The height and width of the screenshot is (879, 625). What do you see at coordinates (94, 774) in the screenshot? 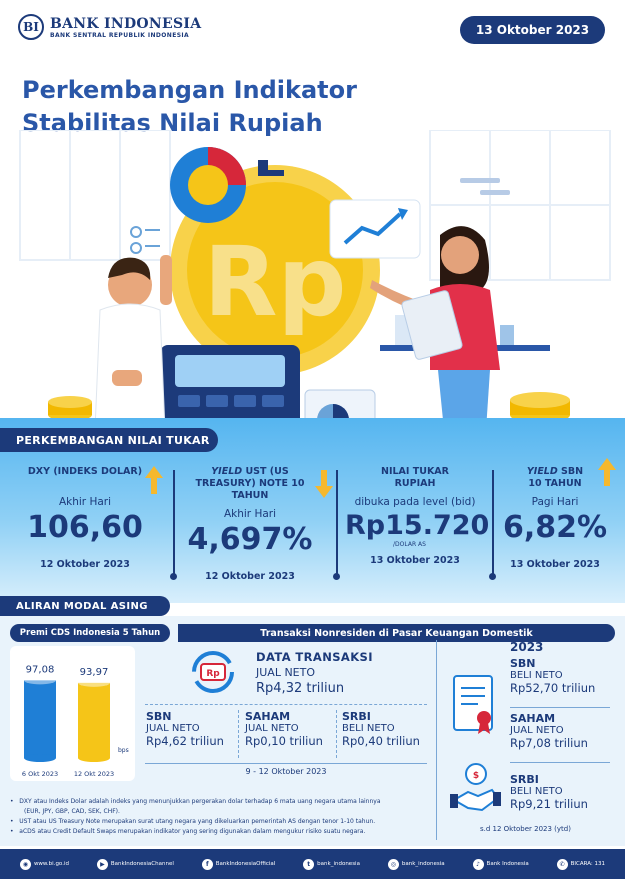
I see `cds-date-label: 12 Okt 2023` at bounding box center [94, 774].